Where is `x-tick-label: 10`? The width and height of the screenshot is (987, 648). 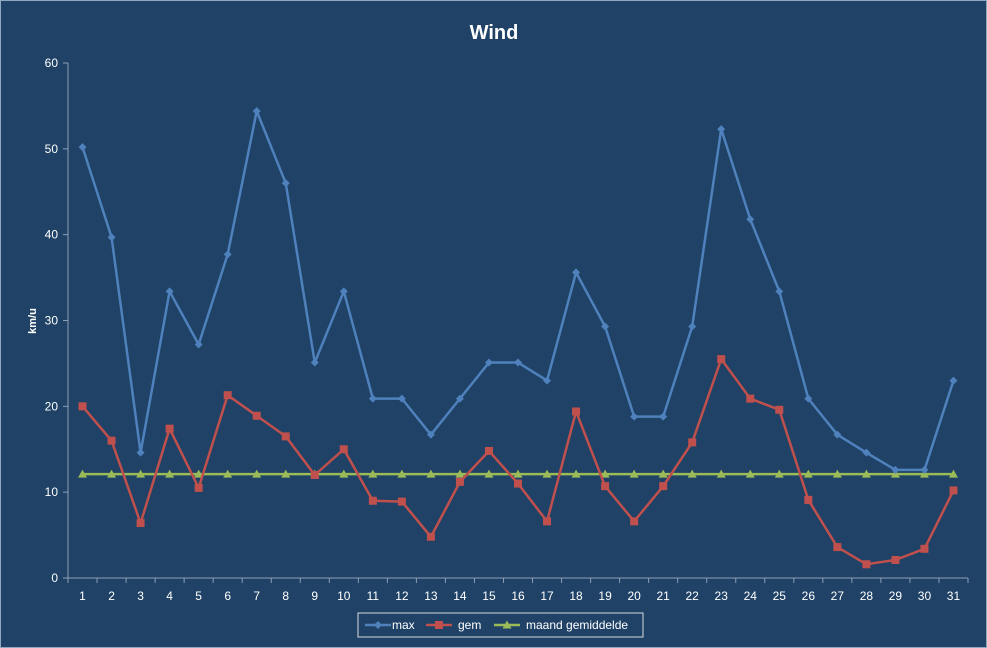
x-tick-label: 10 is located at coordinates (344, 596).